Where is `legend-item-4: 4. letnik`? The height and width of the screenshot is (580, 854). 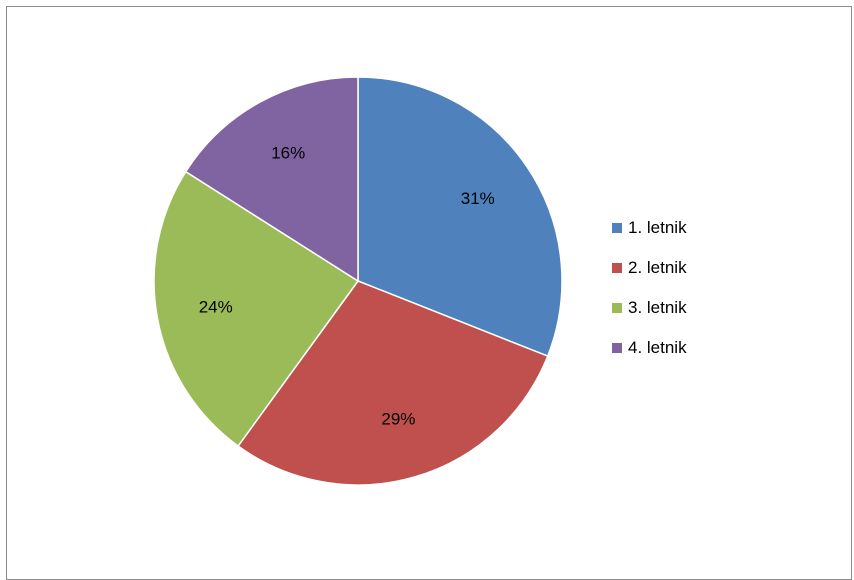
legend-item-4: 4. letnik is located at coordinates (649, 348).